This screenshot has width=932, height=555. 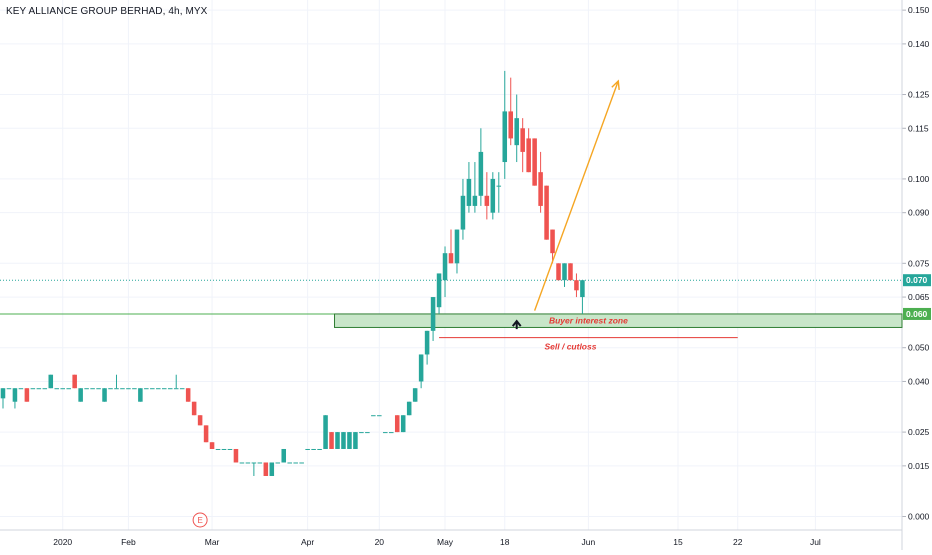 I want to click on y-tick-label: 0.140, so click(x=919, y=44).